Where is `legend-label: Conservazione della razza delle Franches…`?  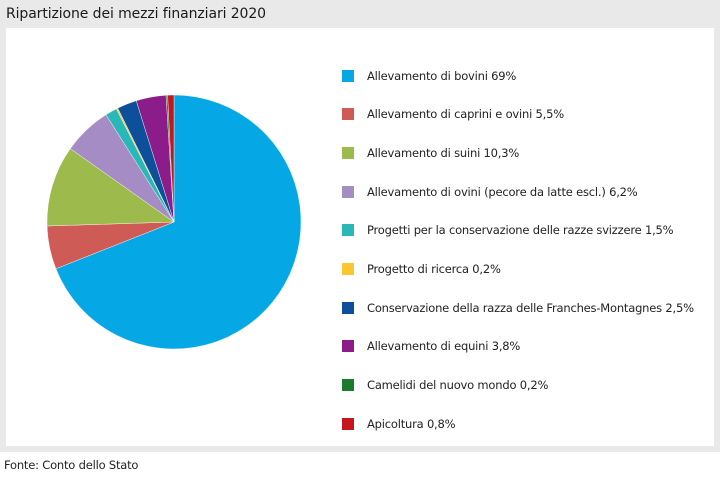 legend-label: Conservazione della razza delle Franches… is located at coordinates (530, 307).